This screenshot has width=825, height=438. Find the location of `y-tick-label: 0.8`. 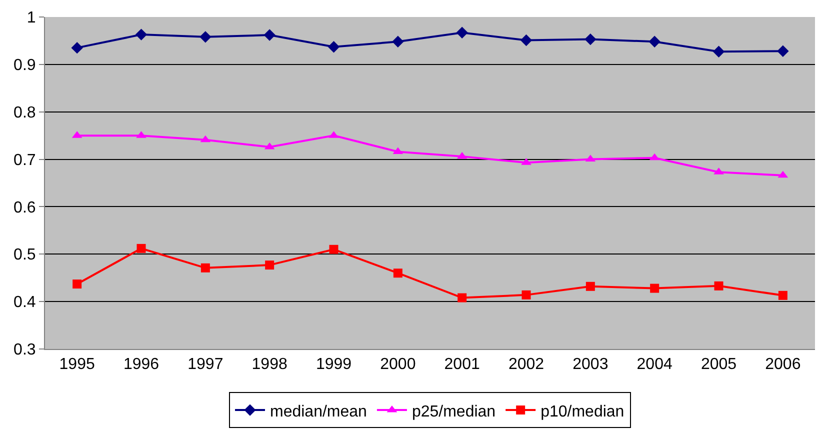

y-tick-label: 0.8 is located at coordinates (25, 113).